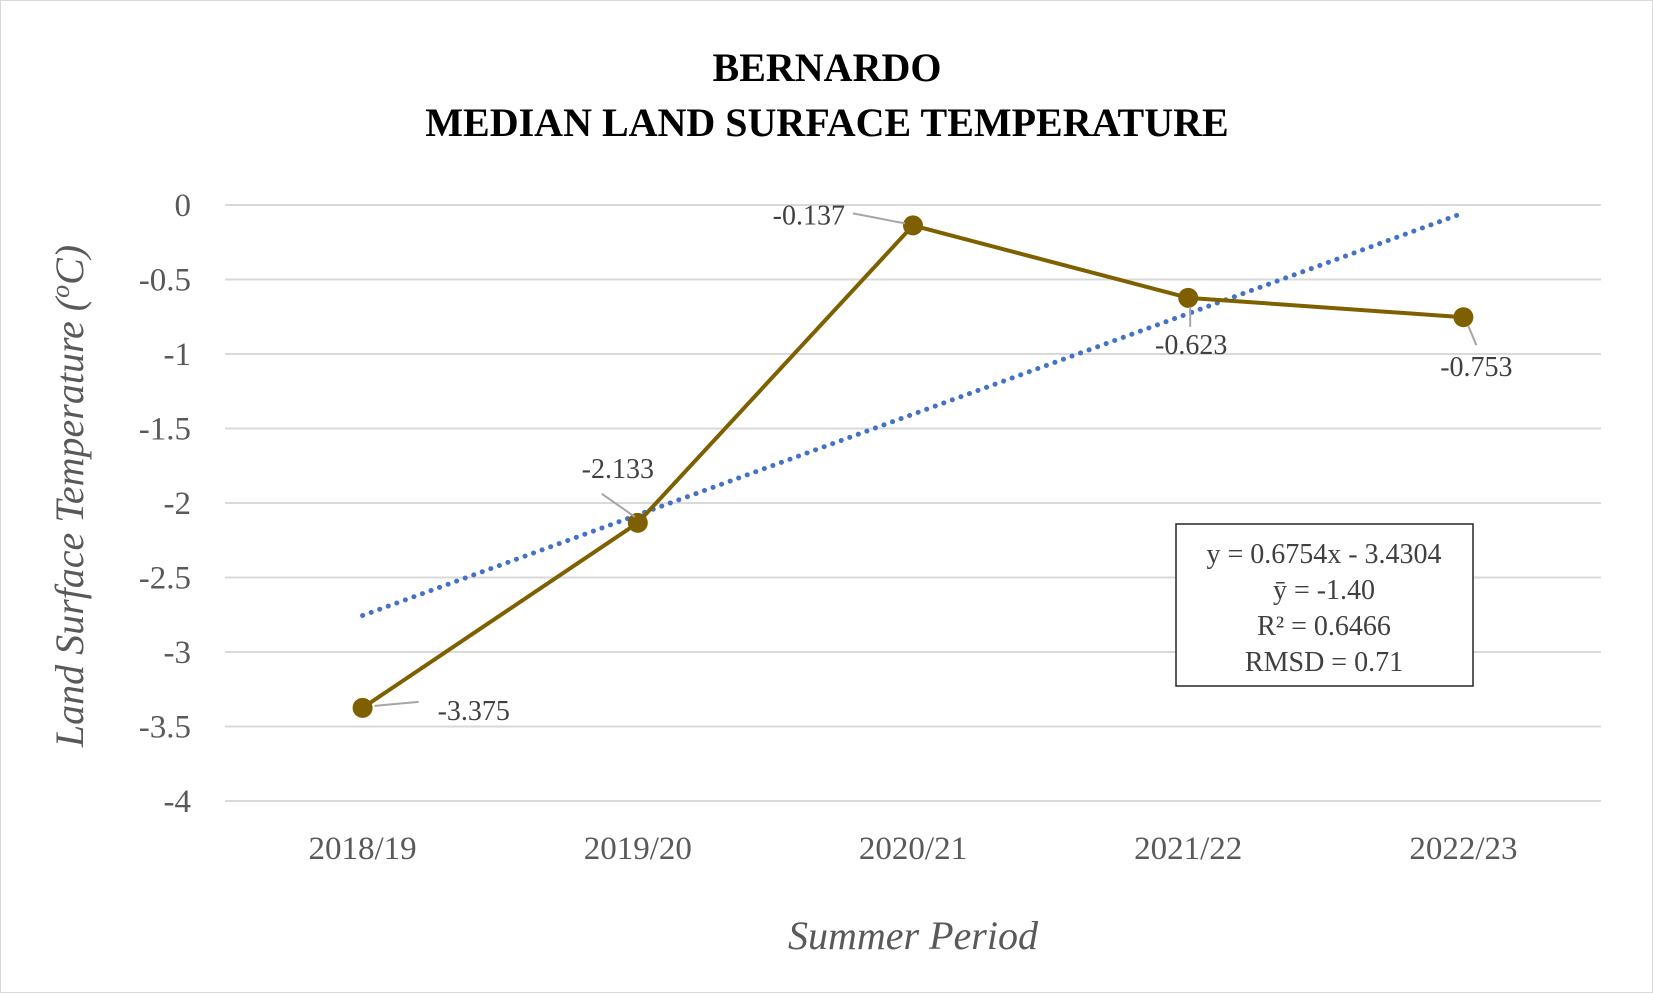 The image size is (1653, 994). Describe the element at coordinates (1188, 849) in the screenshot. I see `x-tick-label: 2021/22` at that location.